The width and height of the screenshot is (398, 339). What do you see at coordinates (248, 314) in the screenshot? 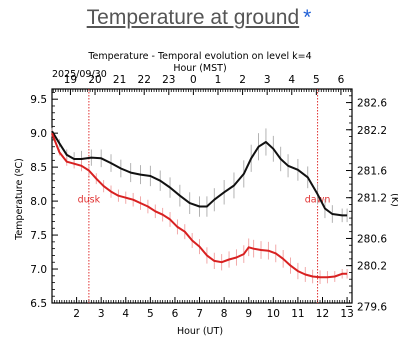
I see `x-tick-label: 9` at bounding box center [248, 314].